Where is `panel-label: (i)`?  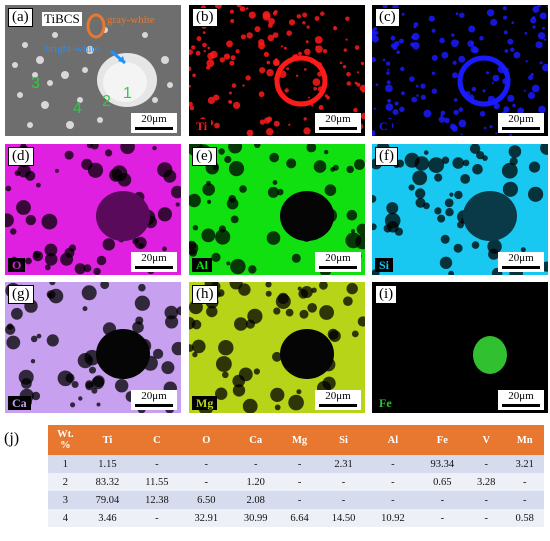
panel-label: (i) is located at coordinates (386, 294).